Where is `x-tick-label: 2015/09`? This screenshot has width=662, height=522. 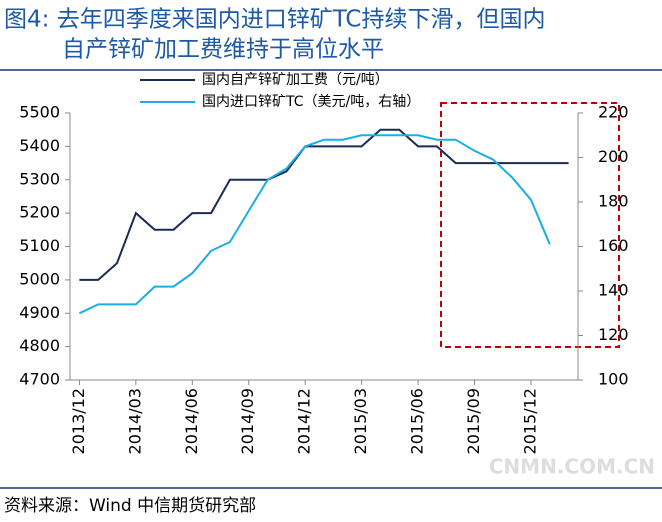
x-tick-label: 2015/09 is located at coordinates (473, 421).